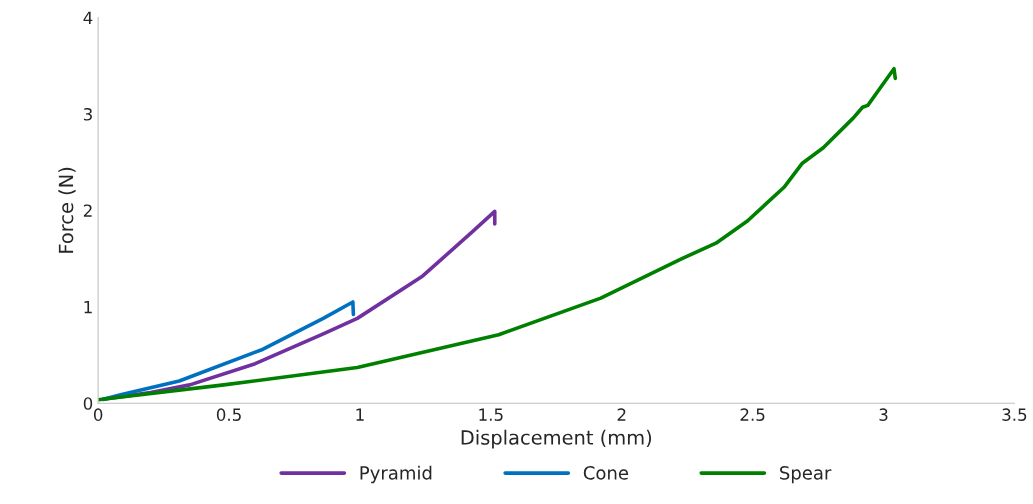 This screenshot has width=1033, height=504. I want to click on x-tick-label: 2, so click(621, 414).